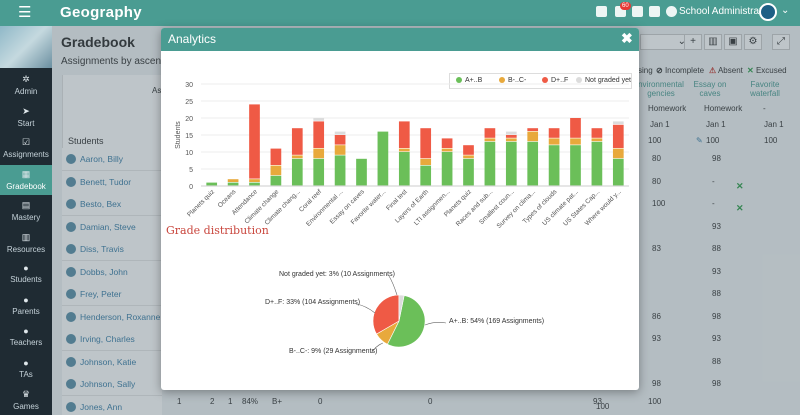  Describe the element at coordinates (765, 89) in the screenshot. I see `column-header-waterfall: Favorite waterfall` at that location.